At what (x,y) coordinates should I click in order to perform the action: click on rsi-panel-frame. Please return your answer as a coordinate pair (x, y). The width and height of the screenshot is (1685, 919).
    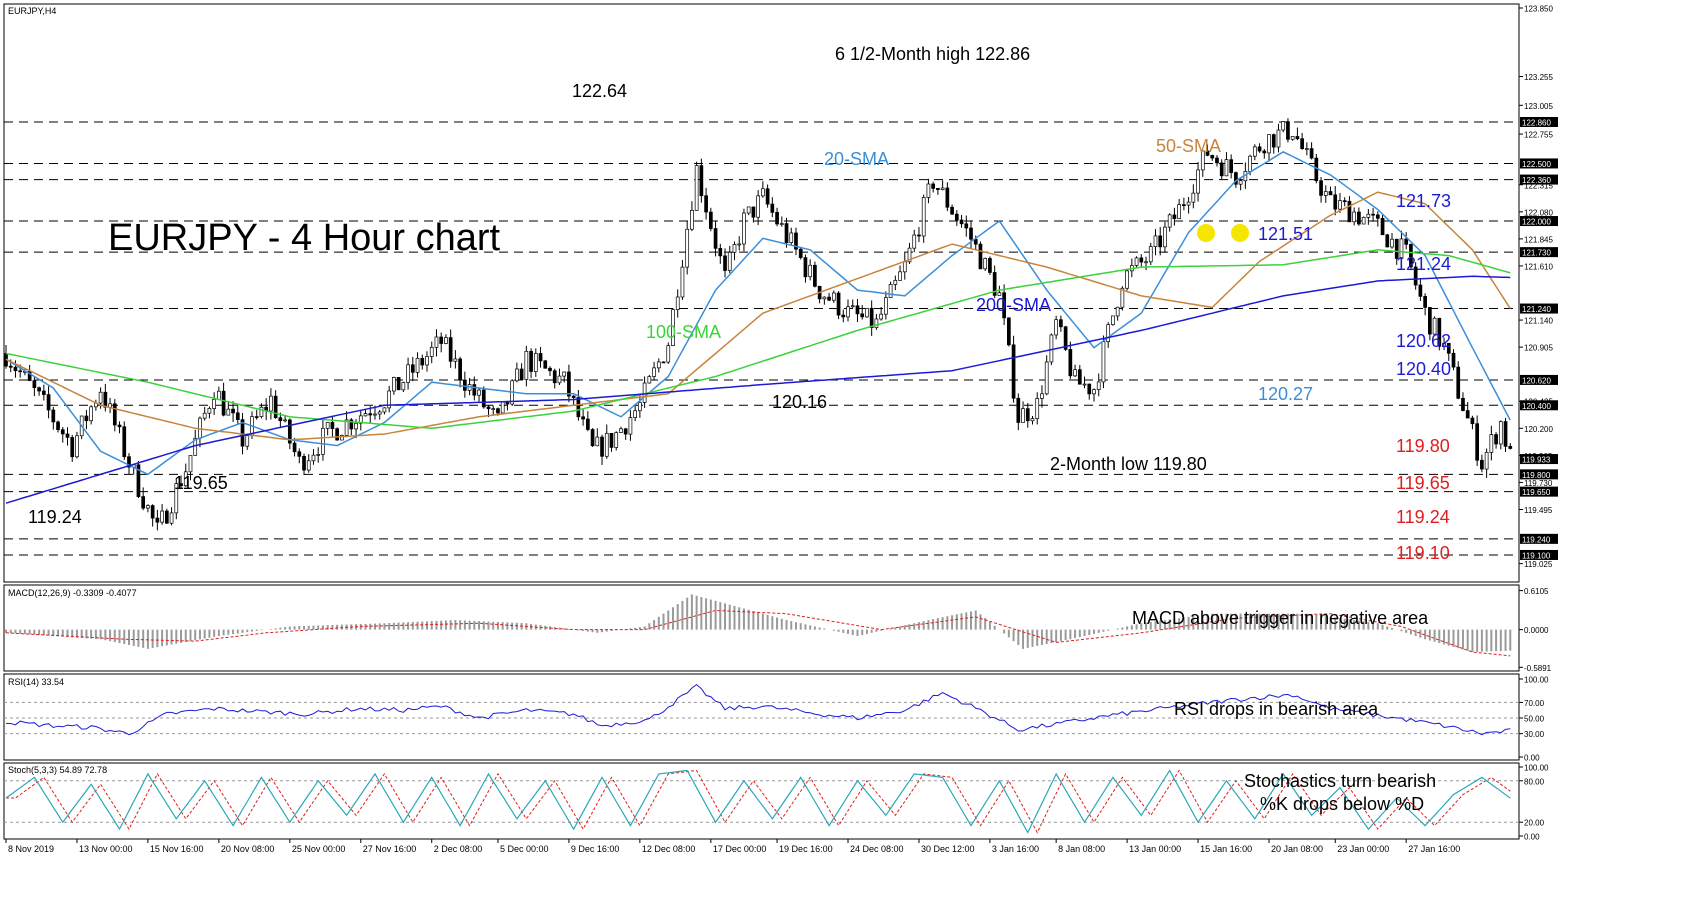
    Looking at the image, I should click on (761, 717).